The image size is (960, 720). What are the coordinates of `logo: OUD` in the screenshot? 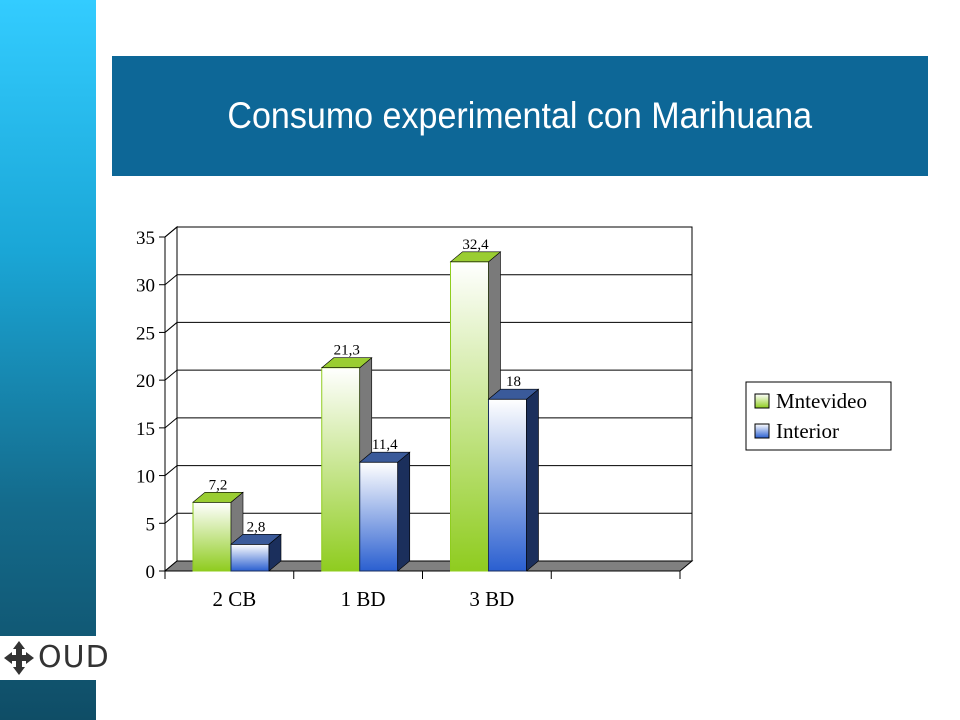 It's located at (54, 658).